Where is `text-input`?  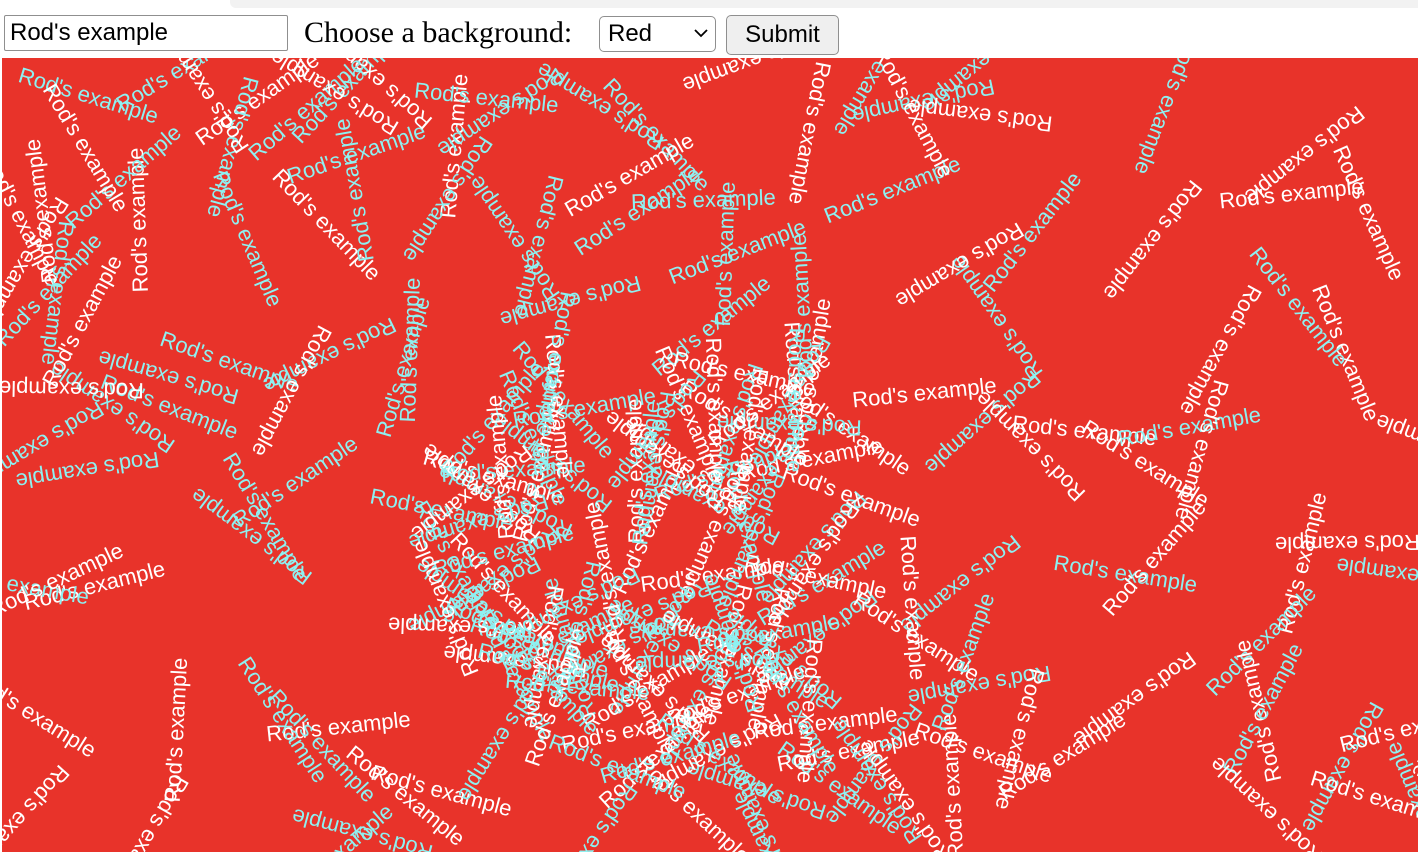
text-input is located at coordinates (146, 33).